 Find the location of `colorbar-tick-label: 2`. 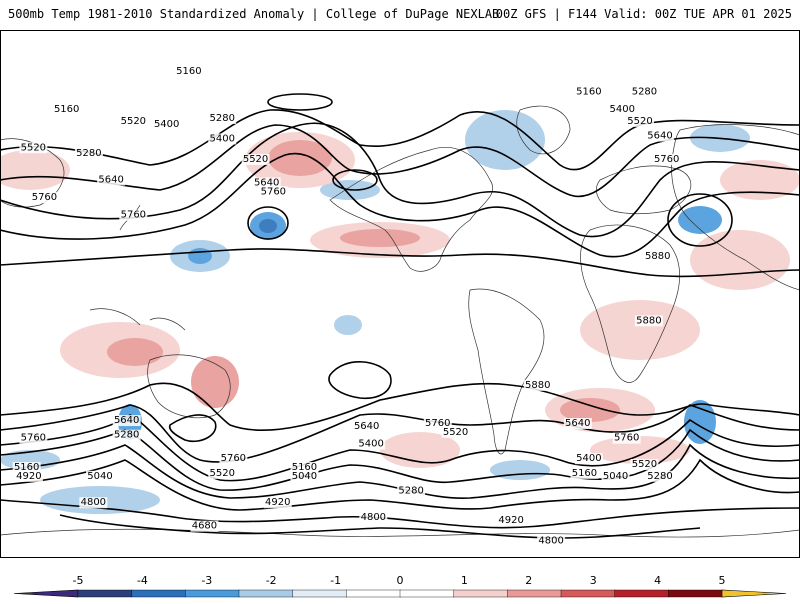

colorbar-tick-label: 2 is located at coordinates (529, 580).